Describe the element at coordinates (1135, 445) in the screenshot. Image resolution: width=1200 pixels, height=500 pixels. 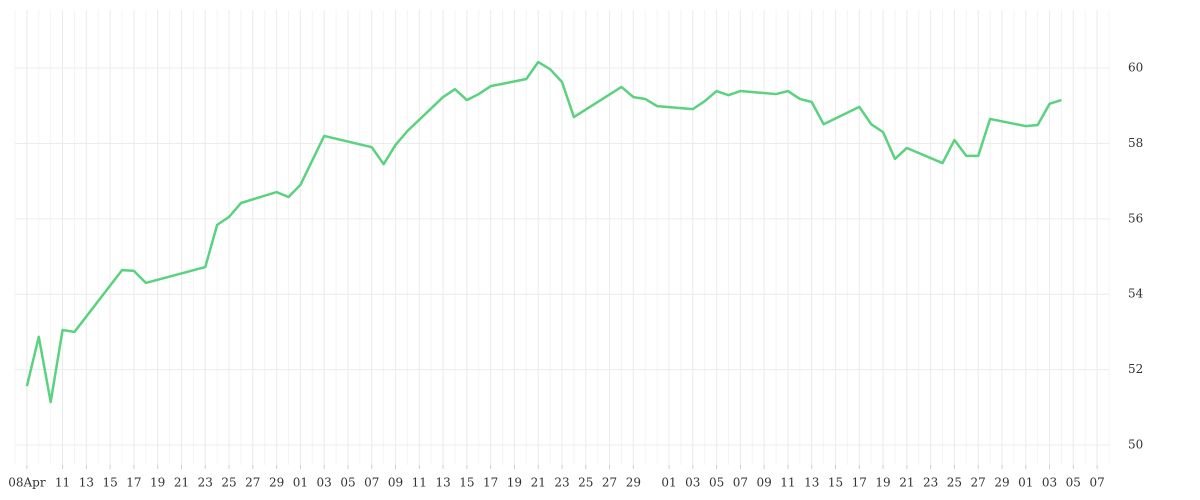
I see `y-tick-label: 50` at that location.